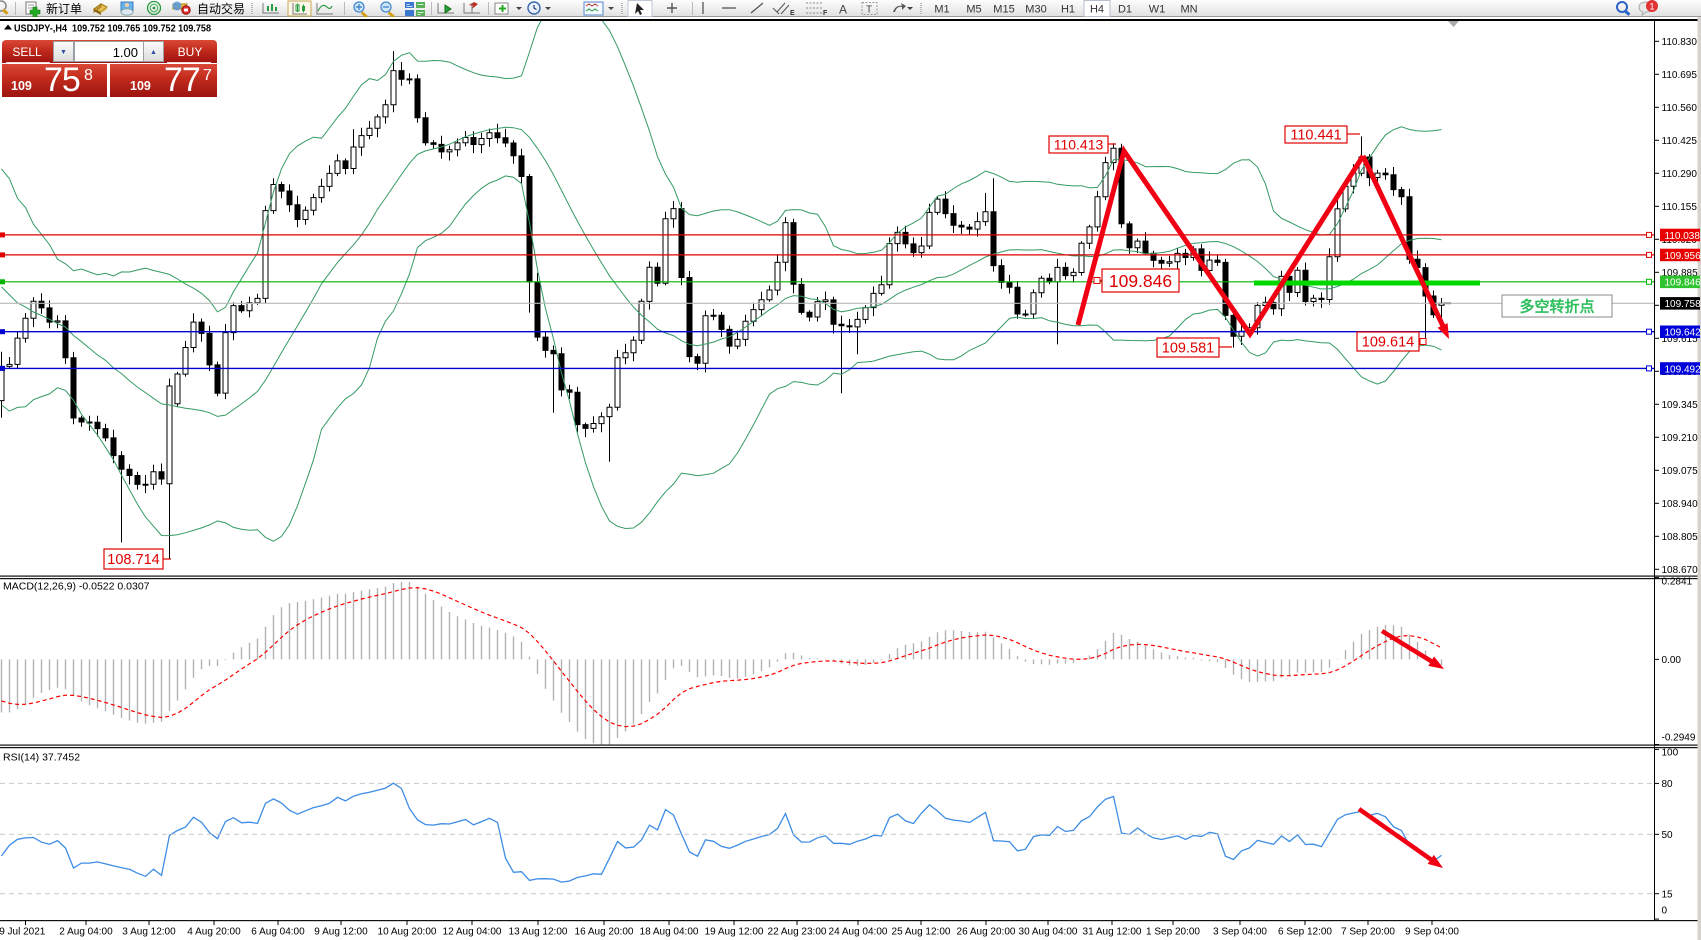 The height and width of the screenshot is (940, 1701). Describe the element at coordinates (1668, 894) in the screenshot. I see `svg-text: 15` at that location.